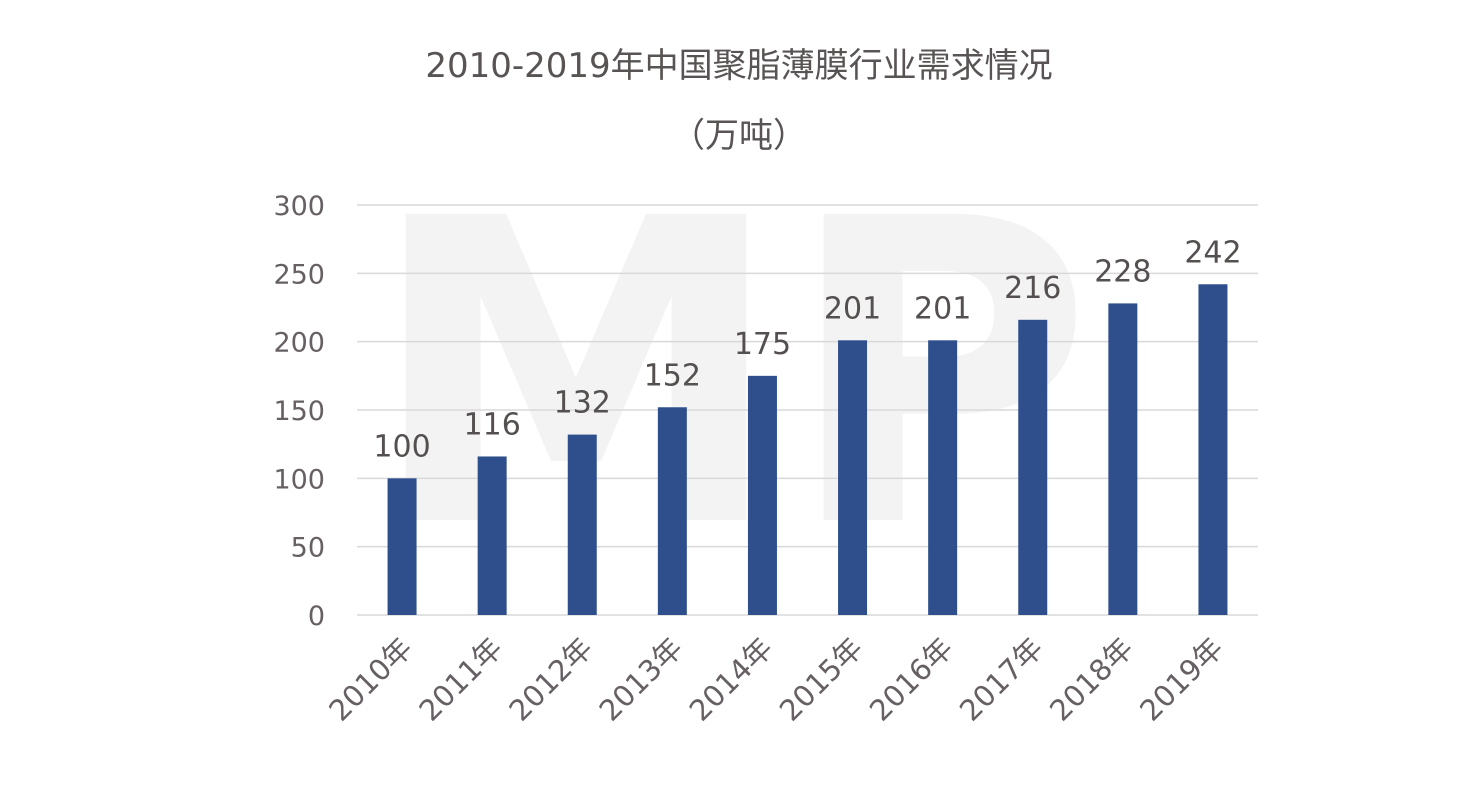  I want to click on y-tick-label: 150, so click(299, 411).